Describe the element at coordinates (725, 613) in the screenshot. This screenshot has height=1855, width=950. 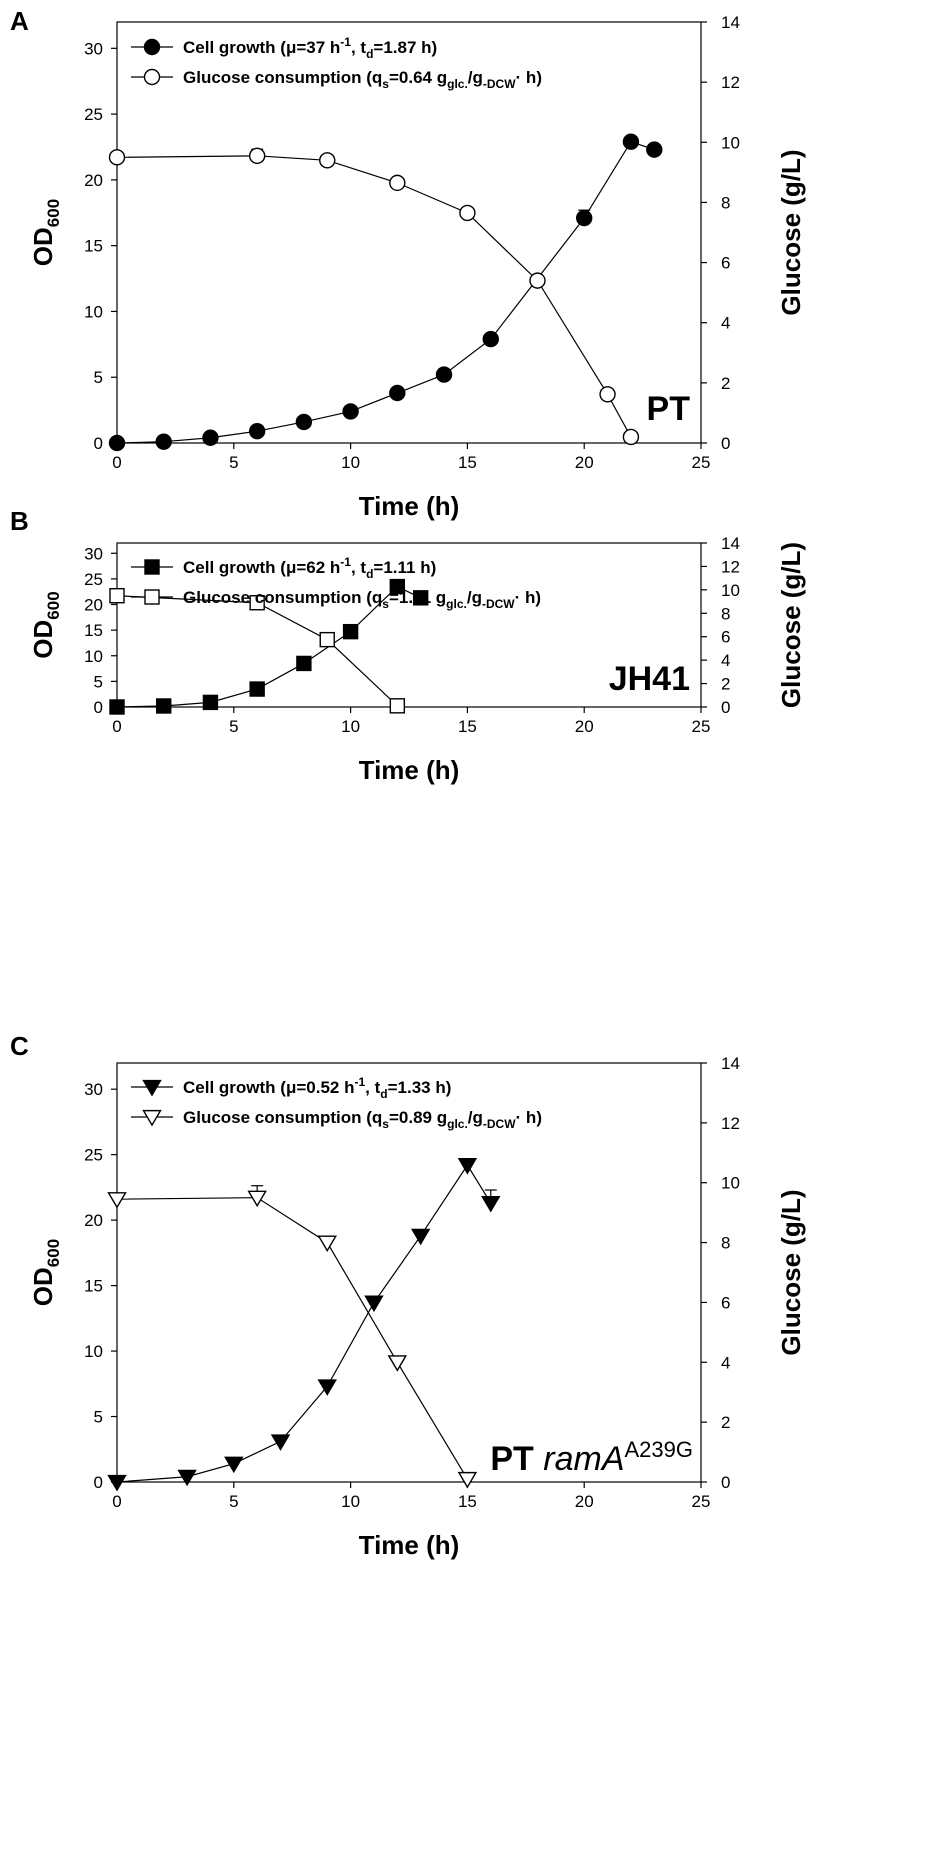
I see `y2-tick-label: 8` at that location.